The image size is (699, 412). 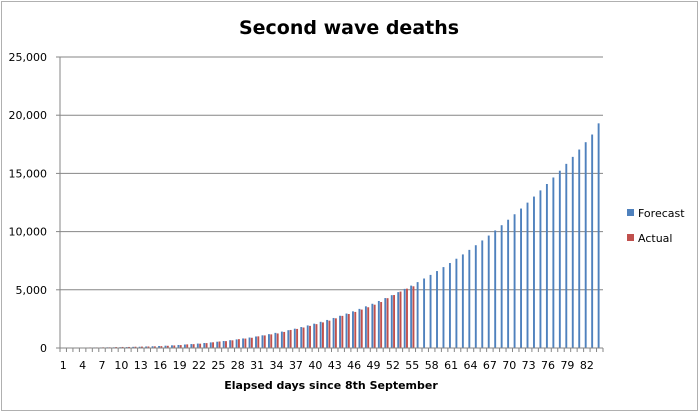 I want to click on x-tick-label: 43, so click(x=335, y=365).